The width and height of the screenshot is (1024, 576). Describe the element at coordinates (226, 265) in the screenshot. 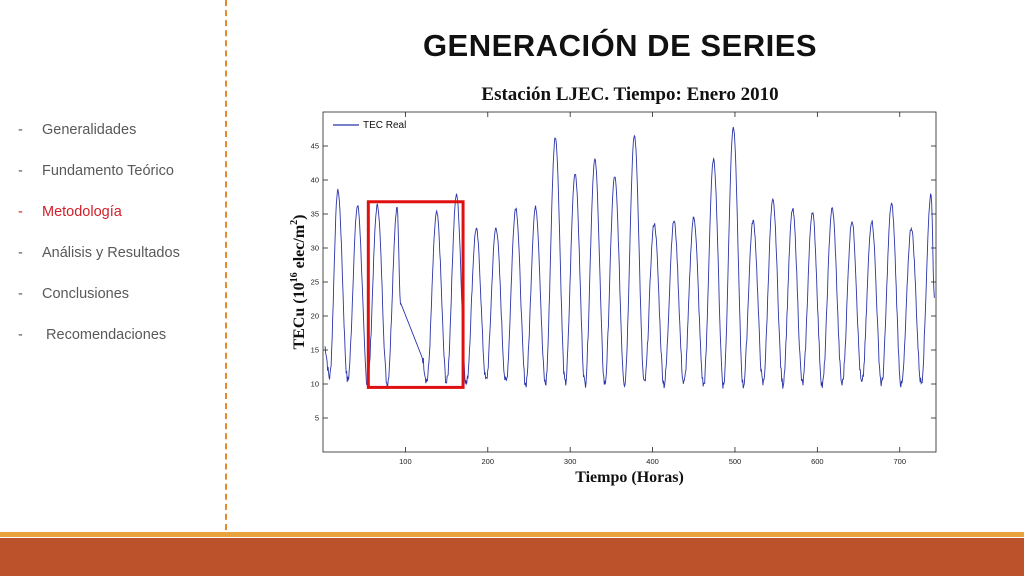

I see `vertical-divider` at that location.